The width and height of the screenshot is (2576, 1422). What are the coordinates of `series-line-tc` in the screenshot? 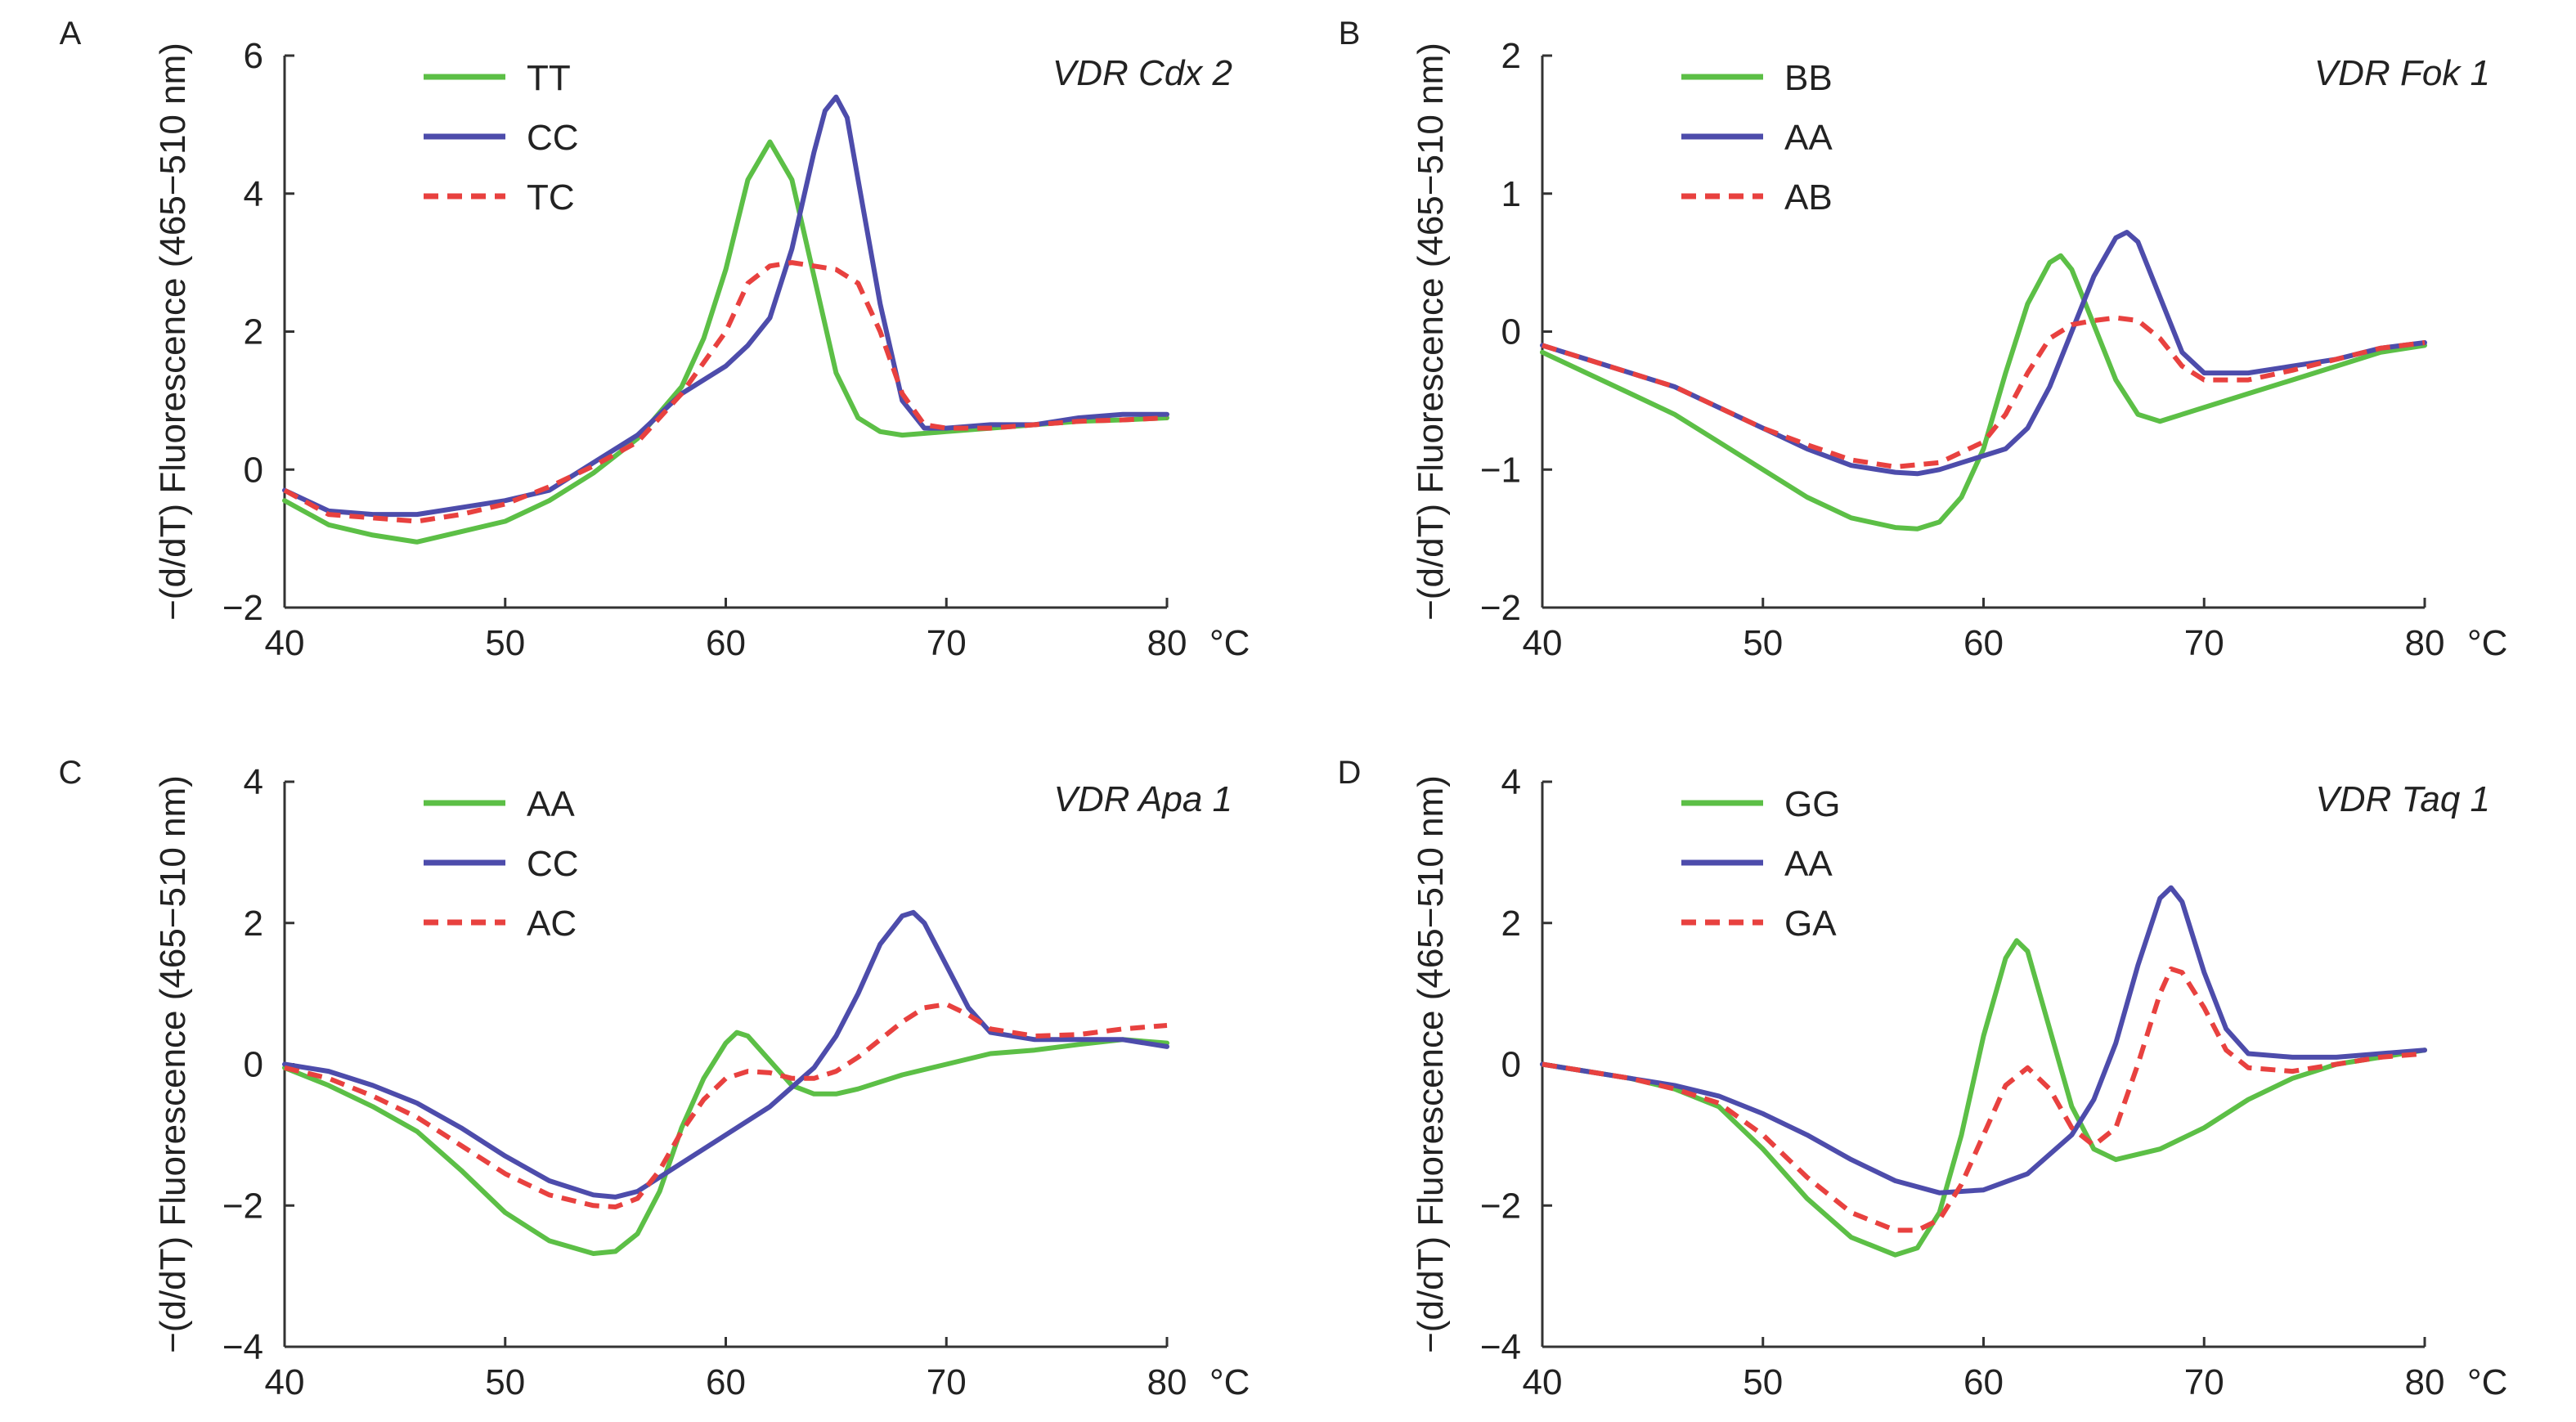 It's located at (725, 392).